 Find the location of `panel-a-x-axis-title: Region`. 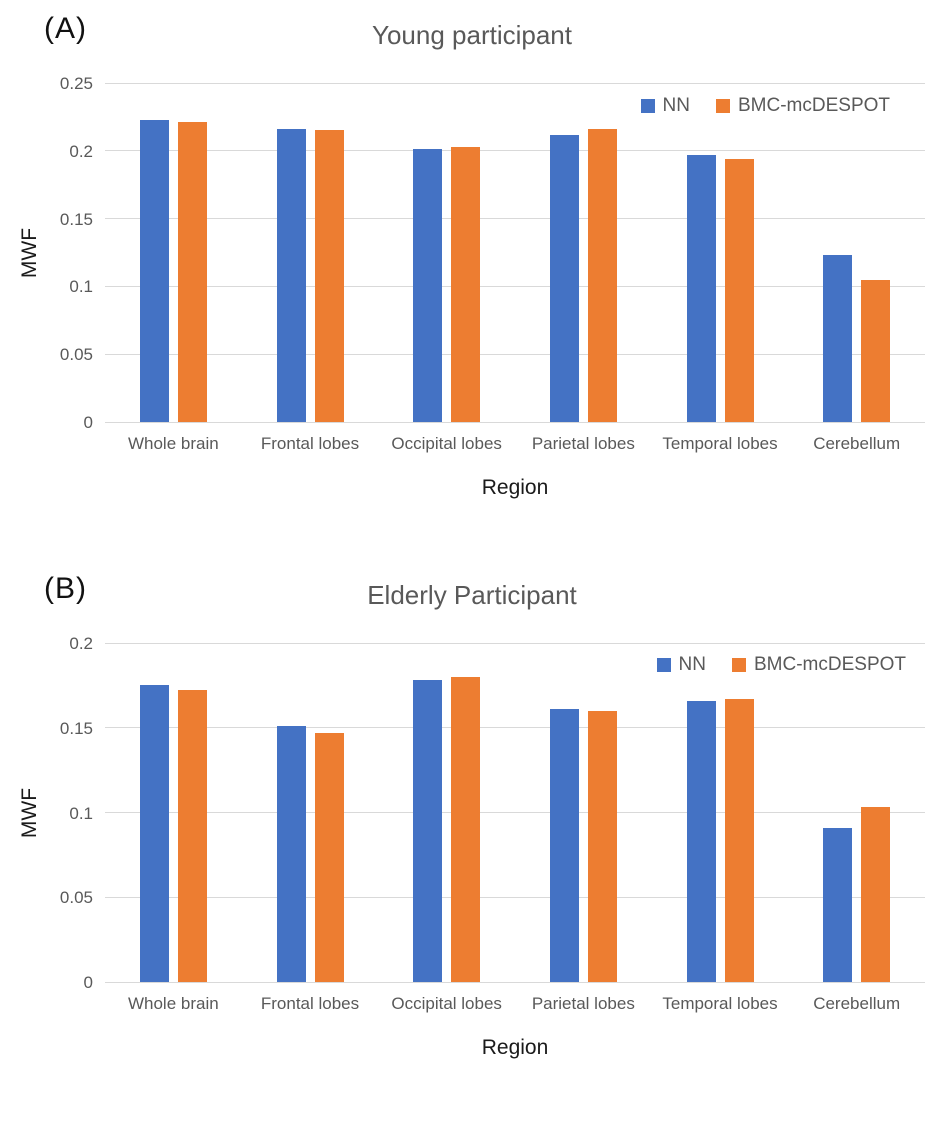

panel-a-x-axis-title: Region is located at coordinates (515, 487).